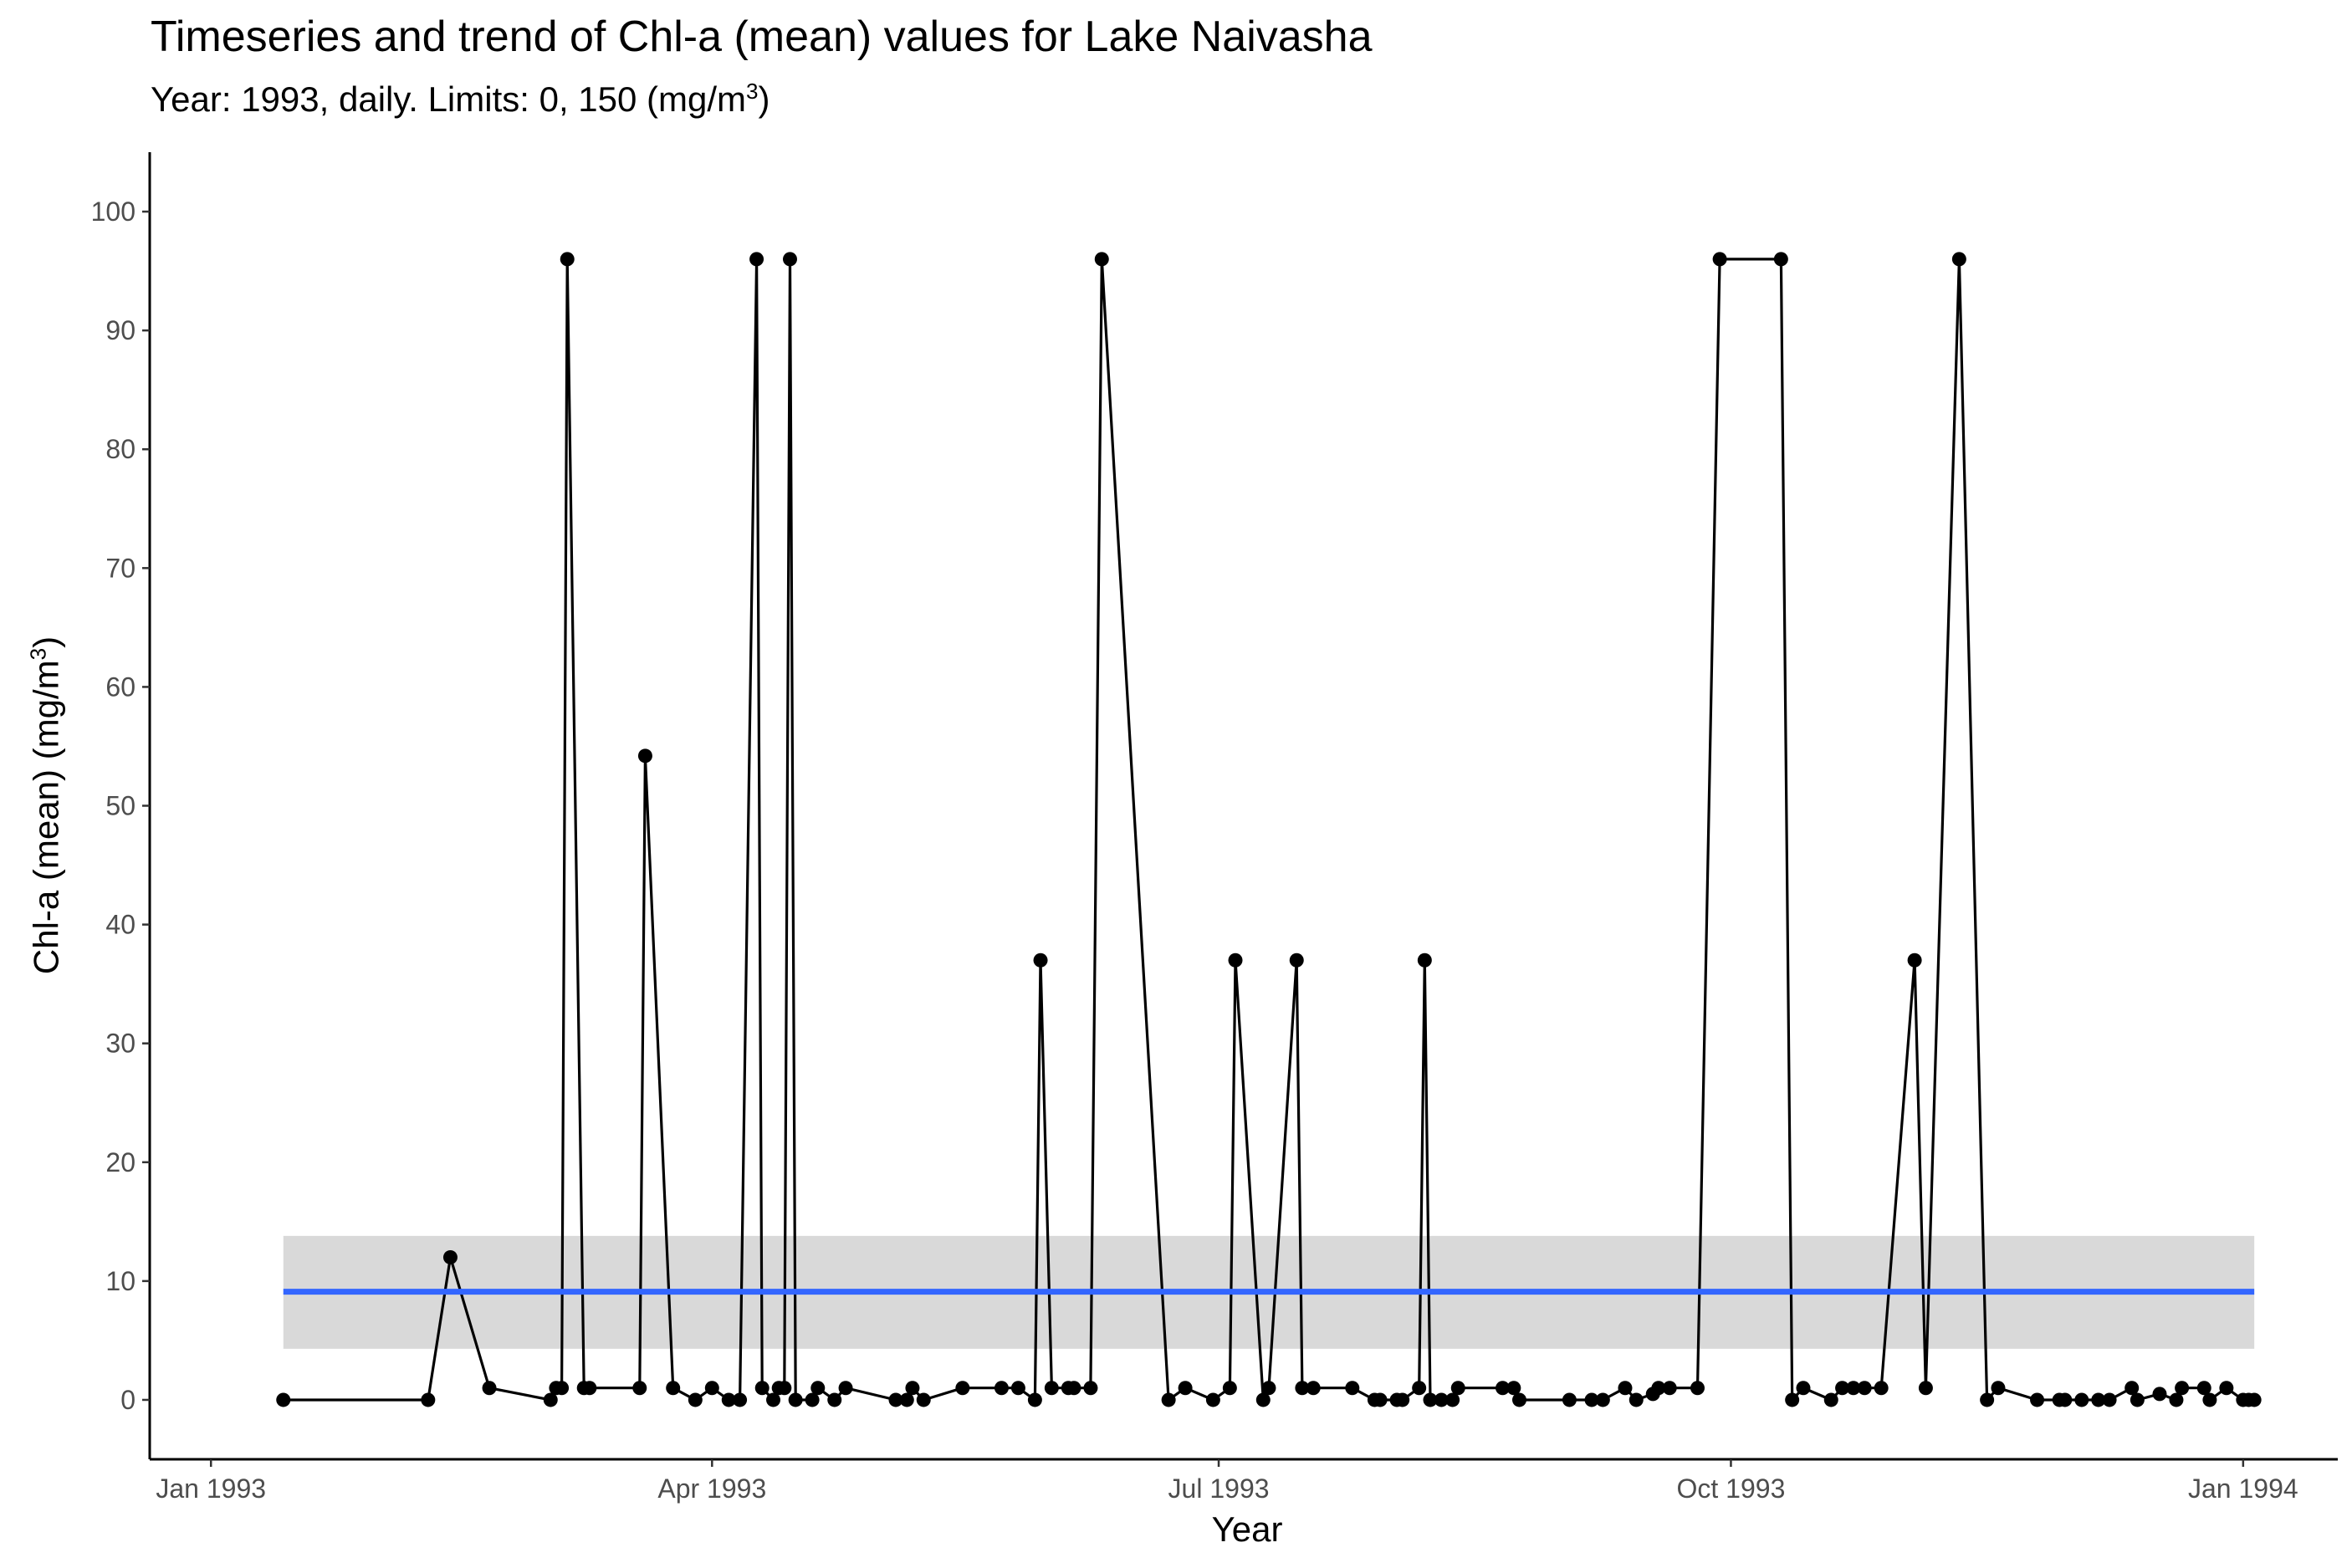 This screenshot has height=1568, width=2352. What do you see at coordinates (120, 1281) in the screenshot?
I see `y-tick-label: 10` at bounding box center [120, 1281].